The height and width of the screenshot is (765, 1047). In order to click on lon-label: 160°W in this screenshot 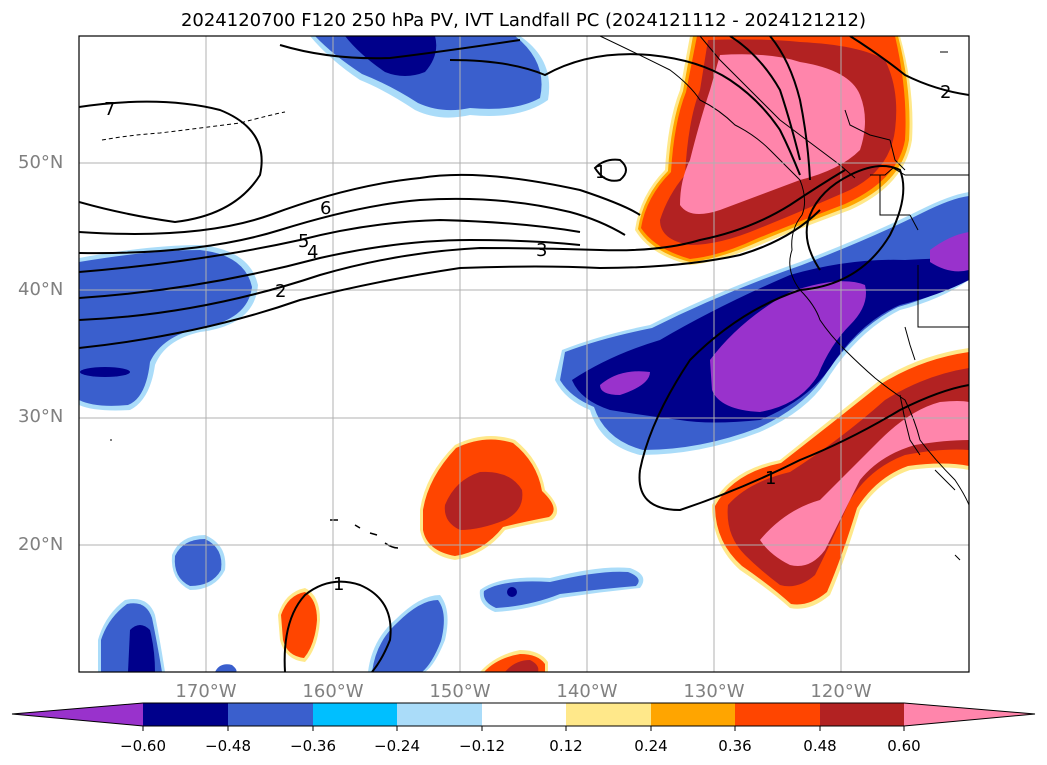, I will do `click(333, 691)`.